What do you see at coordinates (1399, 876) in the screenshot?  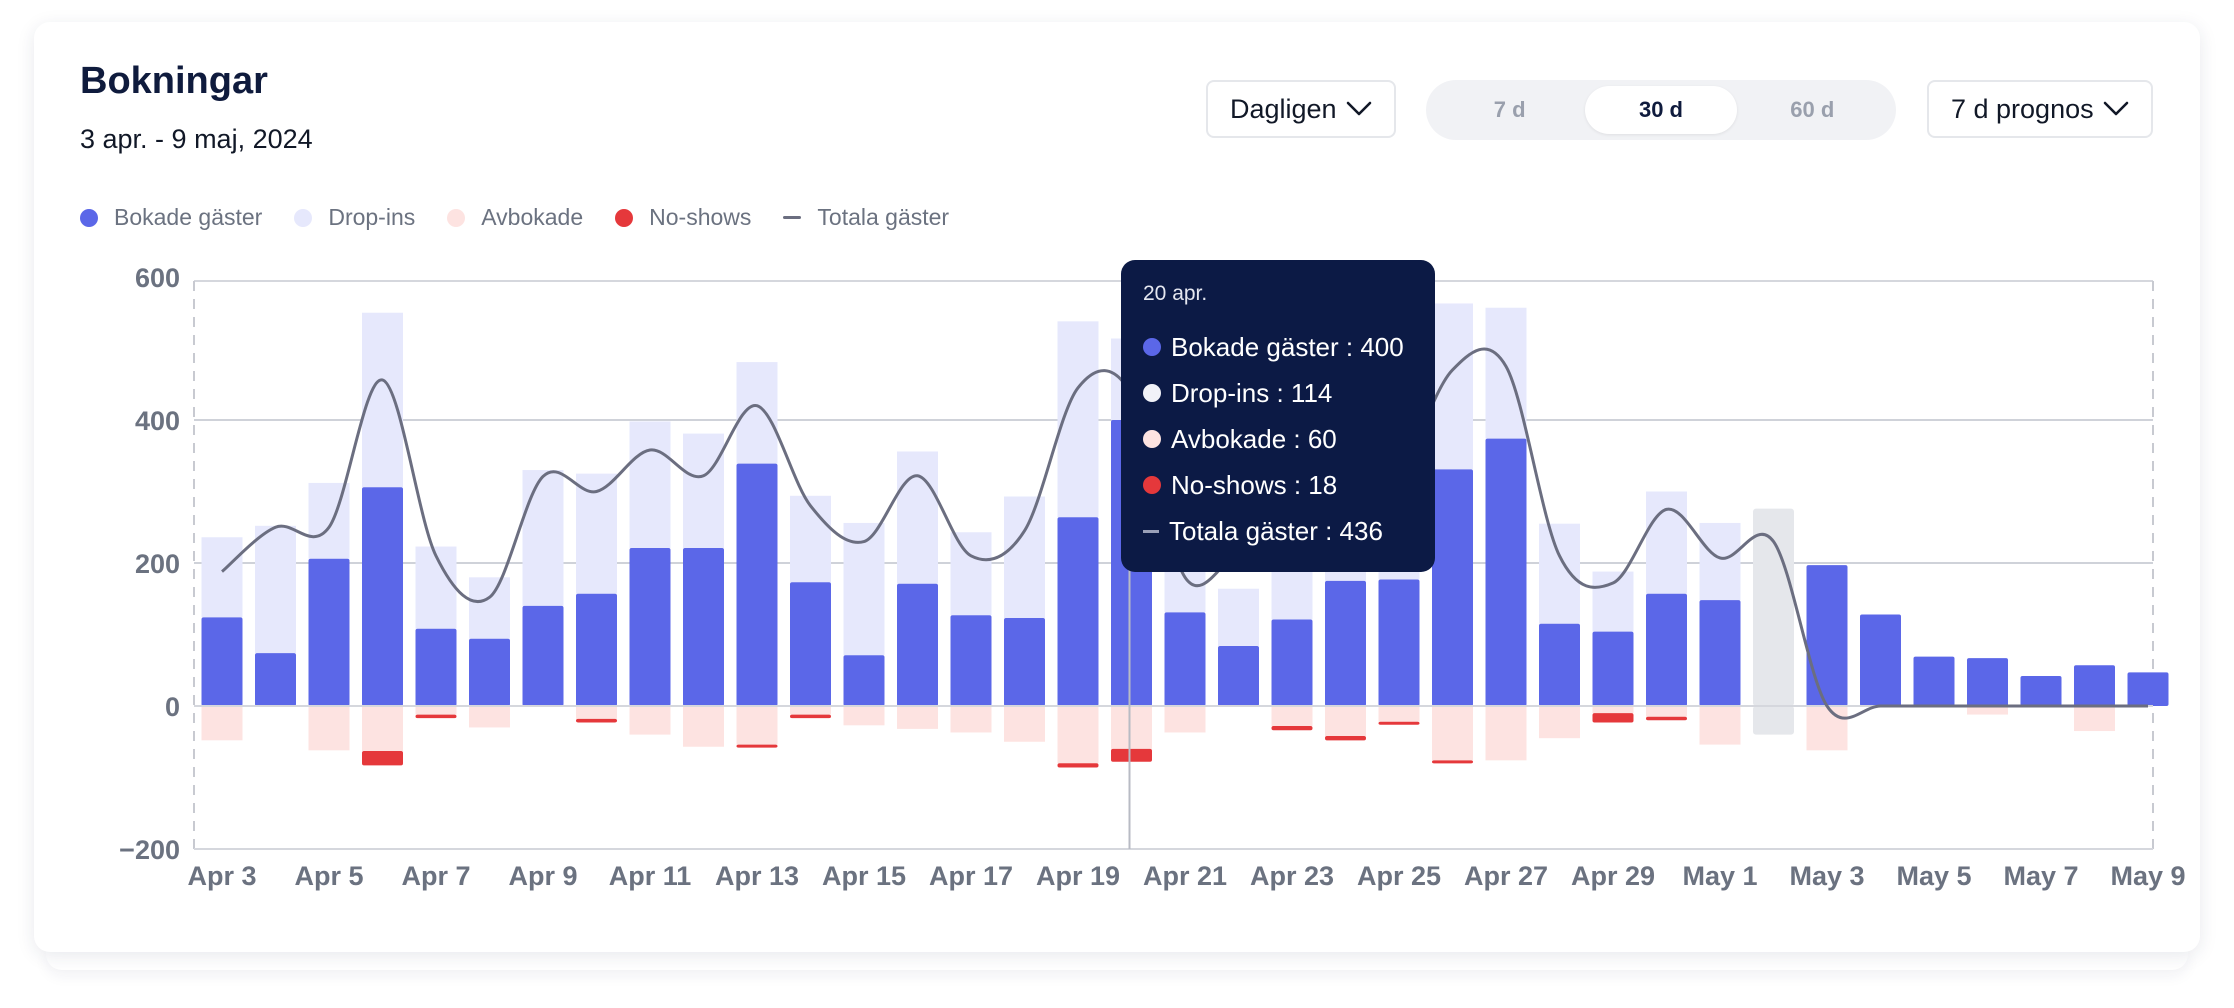 I see `x-tick-label: Apr 25` at bounding box center [1399, 876].